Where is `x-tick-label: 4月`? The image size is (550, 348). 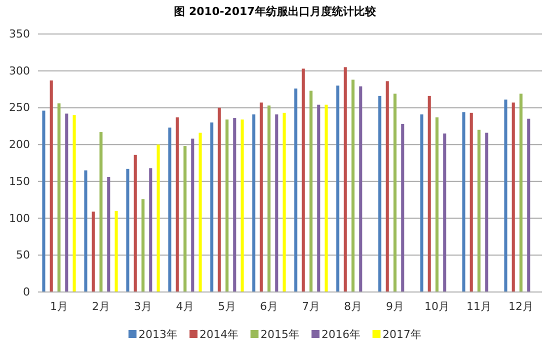
x-tick-label: 4月 is located at coordinates (185, 306).